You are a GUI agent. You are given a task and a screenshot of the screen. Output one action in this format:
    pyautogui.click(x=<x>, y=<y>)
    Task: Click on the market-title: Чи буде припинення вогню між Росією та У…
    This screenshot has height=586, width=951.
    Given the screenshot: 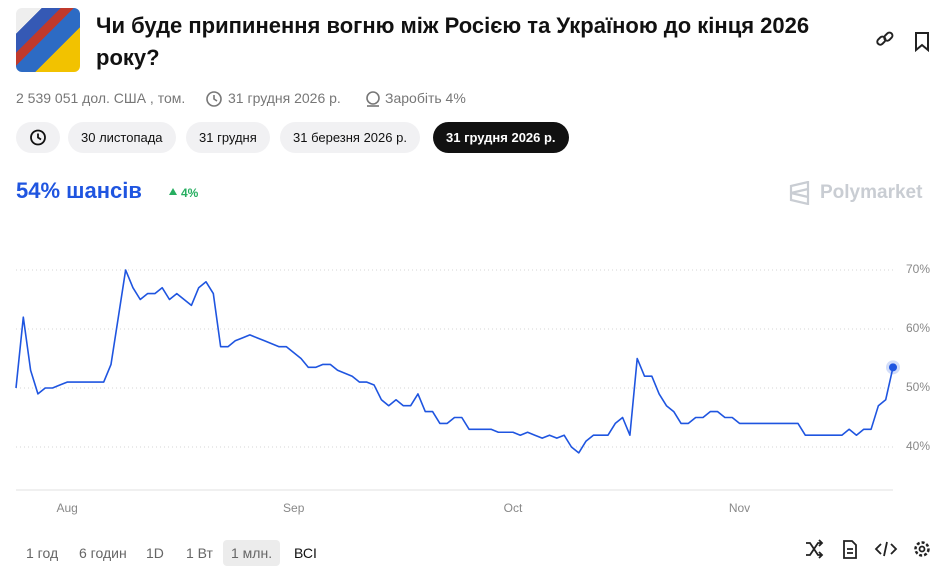 What is the action you would take?
    pyautogui.click(x=453, y=41)
    